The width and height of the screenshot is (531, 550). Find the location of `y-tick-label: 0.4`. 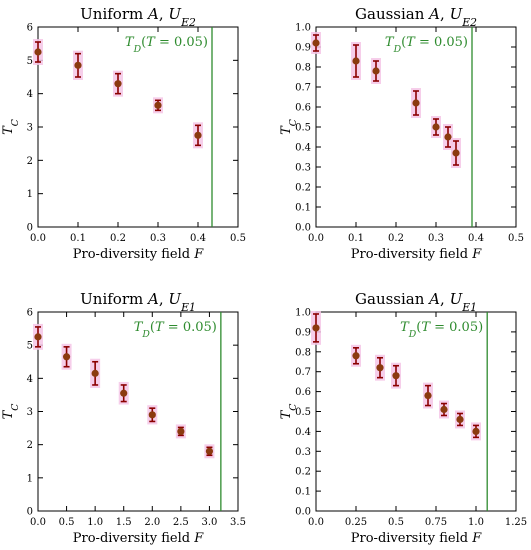

y-tick-label: 0.4 is located at coordinates (303, 148).